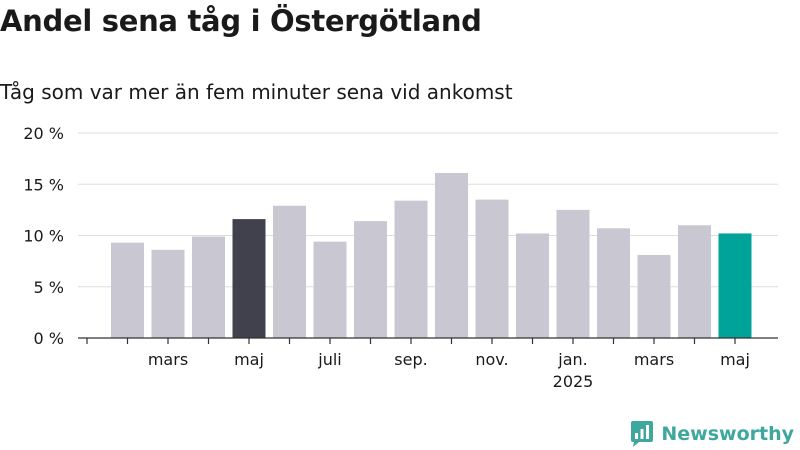  Describe the element at coordinates (491, 359) in the screenshot. I see `x-tick-label: nov.` at that location.